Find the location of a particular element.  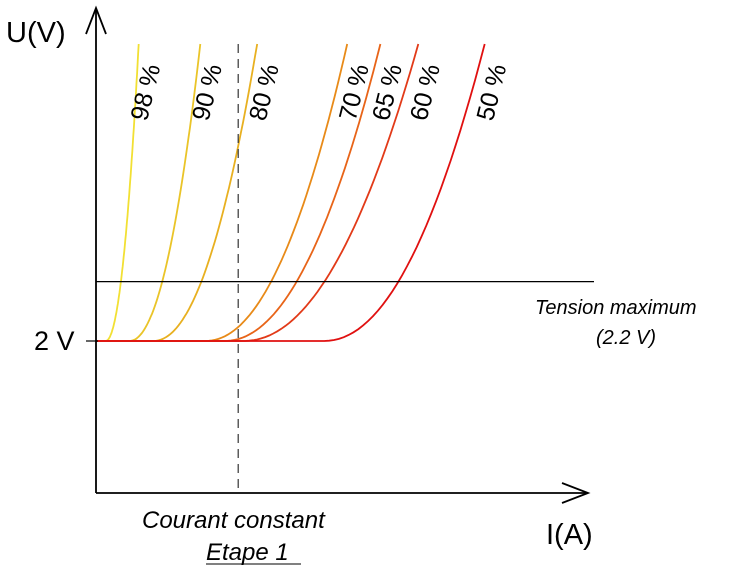

y-axis-title: U(V) is located at coordinates (36, 33).